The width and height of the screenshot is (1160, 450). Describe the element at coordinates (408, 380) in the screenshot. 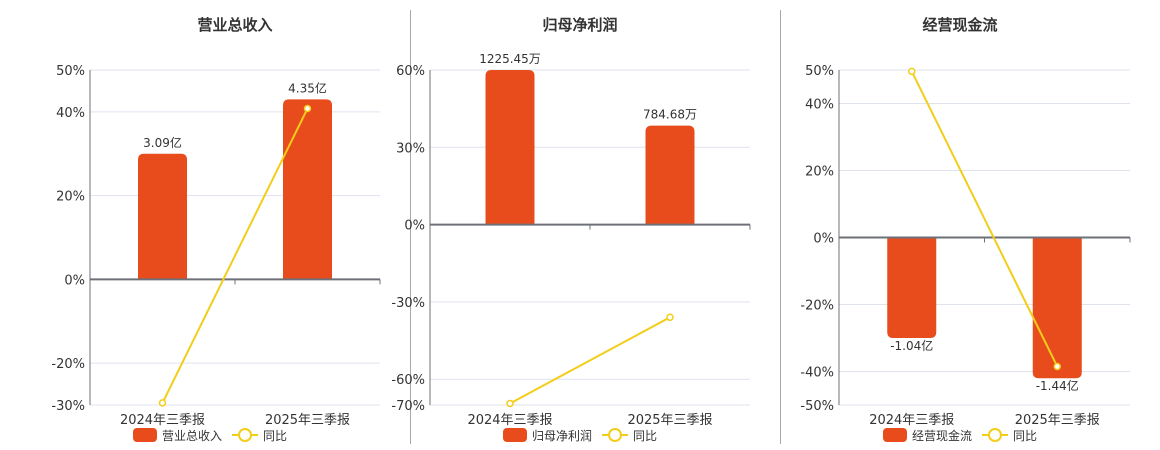

I see `y-tick-label: -60%` at that location.